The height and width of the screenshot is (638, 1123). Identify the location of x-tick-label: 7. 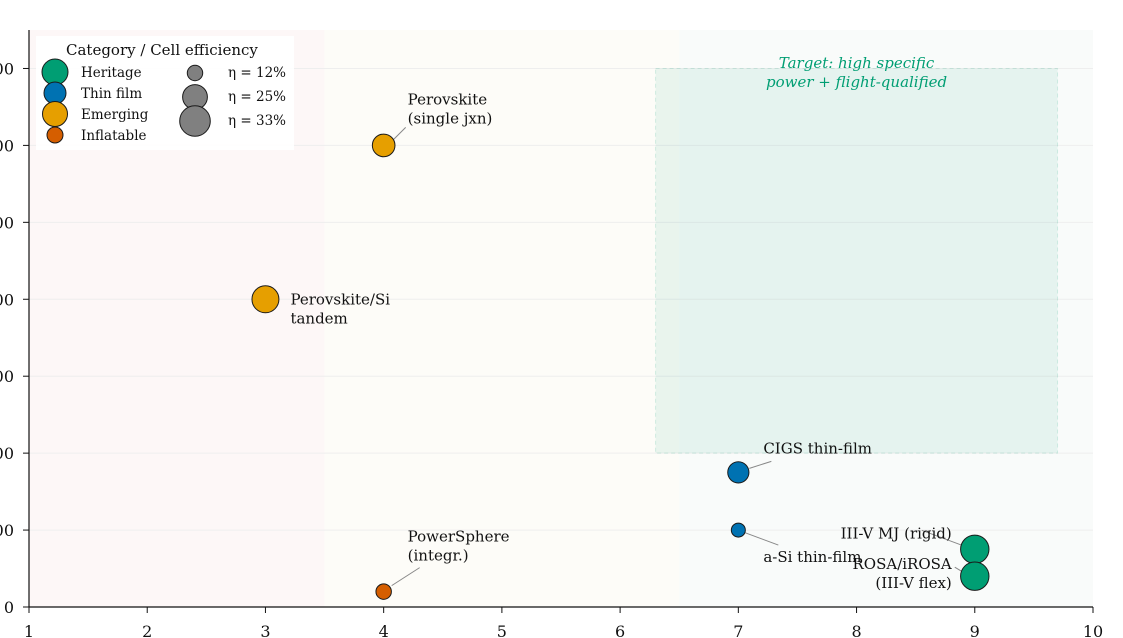
(738, 630).